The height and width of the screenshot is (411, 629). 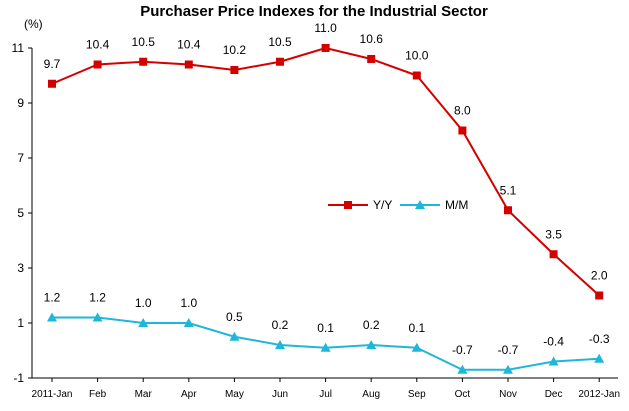 What do you see at coordinates (508, 190) in the screenshot?
I see `data-label-yy: 5.1` at bounding box center [508, 190].